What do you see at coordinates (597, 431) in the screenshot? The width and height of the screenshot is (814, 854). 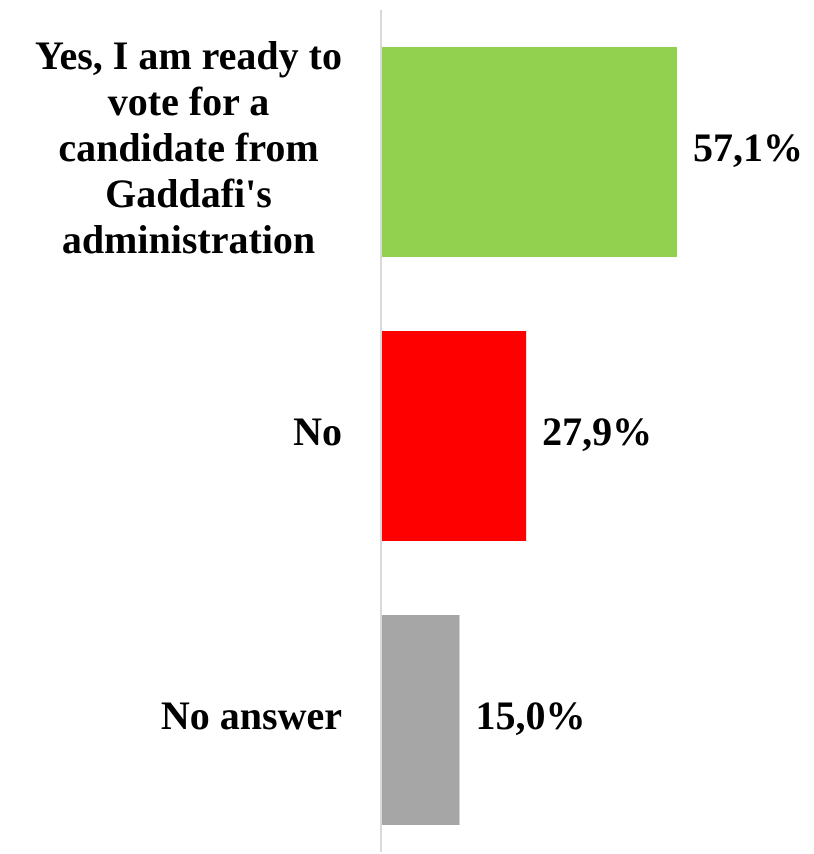 I see `value-label-1: 27,9%` at bounding box center [597, 431].